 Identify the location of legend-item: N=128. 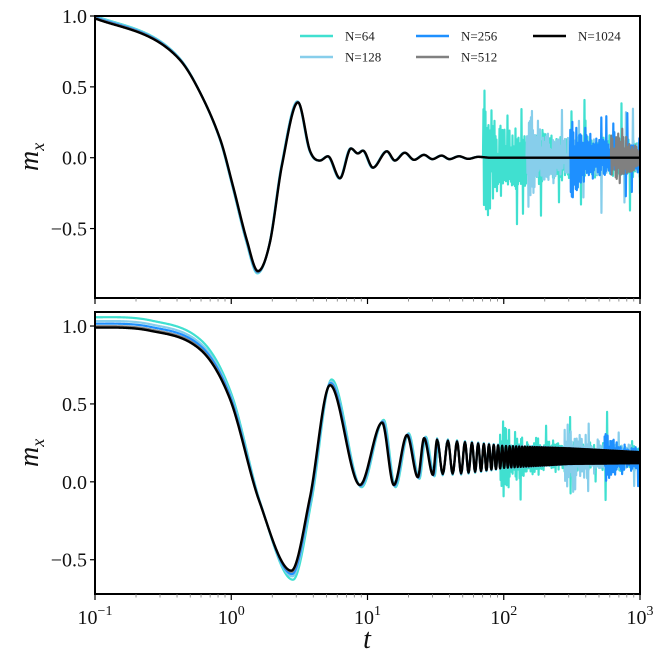
(340, 57).